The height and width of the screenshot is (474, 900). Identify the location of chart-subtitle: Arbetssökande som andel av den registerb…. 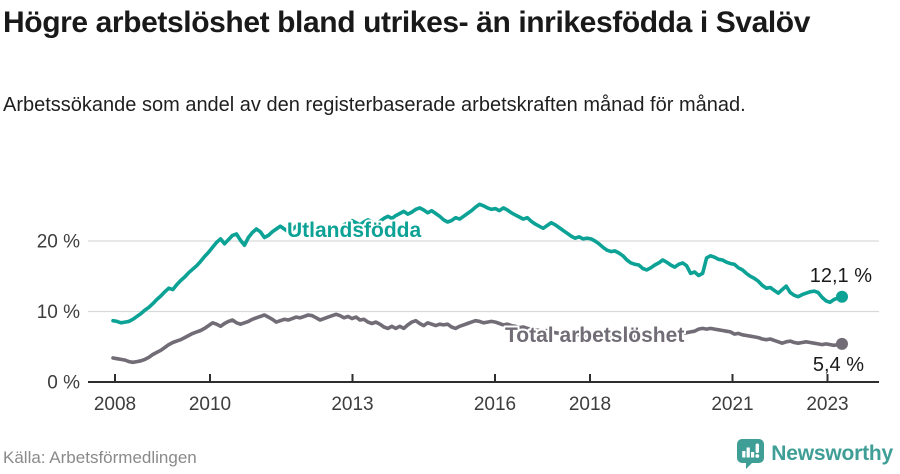
(374, 105).